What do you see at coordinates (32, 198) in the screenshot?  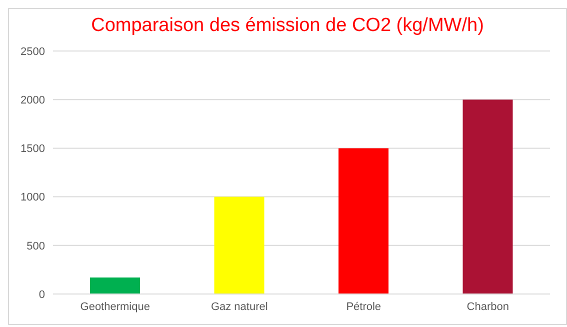 I see `y-tick-label: 1000` at bounding box center [32, 198].